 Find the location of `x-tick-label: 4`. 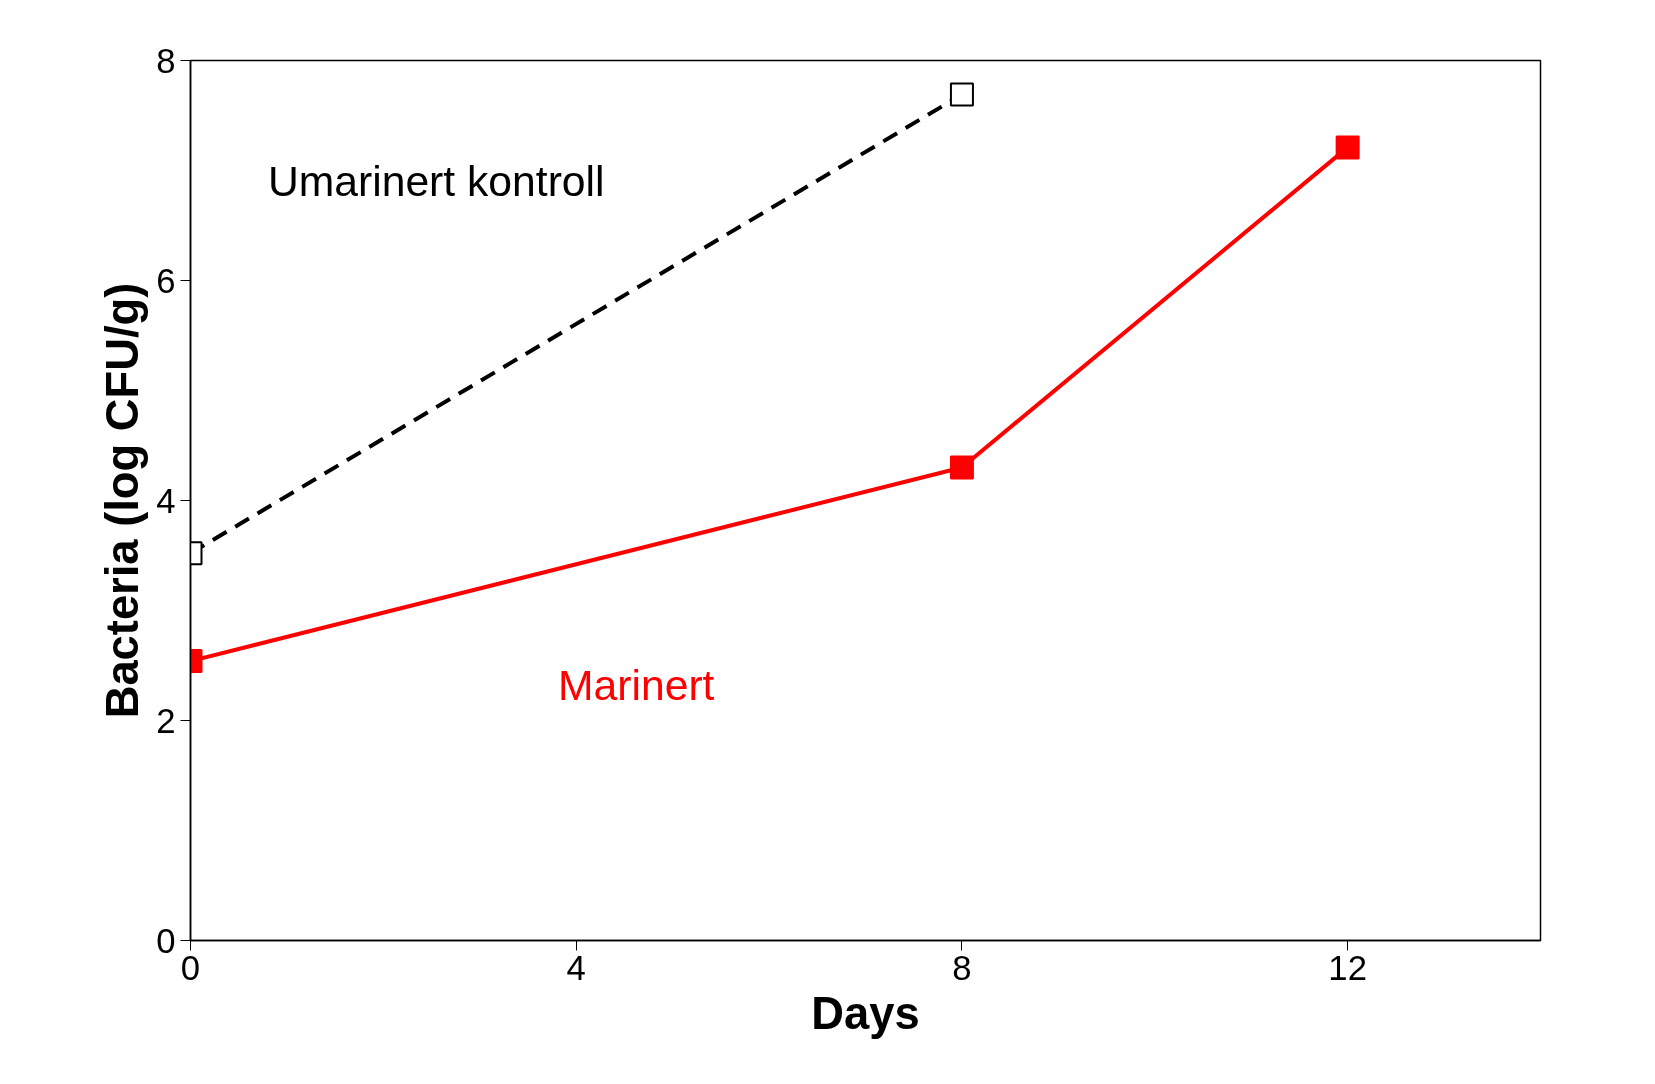

x-tick-label: 4 is located at coordinates (576, 967).